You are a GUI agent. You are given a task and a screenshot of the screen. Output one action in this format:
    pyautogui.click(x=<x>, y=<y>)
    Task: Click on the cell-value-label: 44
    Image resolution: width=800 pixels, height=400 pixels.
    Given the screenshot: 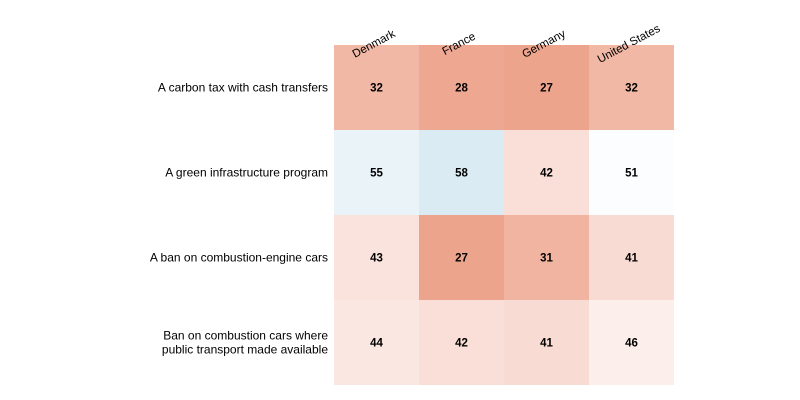 What is the action you would take?
    pyautogui.click(x=376, y=344)
    